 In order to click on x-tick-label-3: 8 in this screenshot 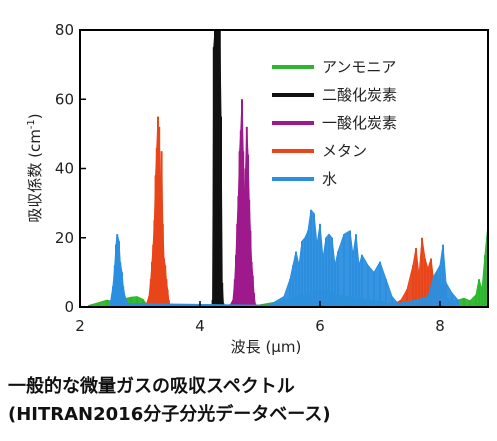, I will do `click(440, 326)`.